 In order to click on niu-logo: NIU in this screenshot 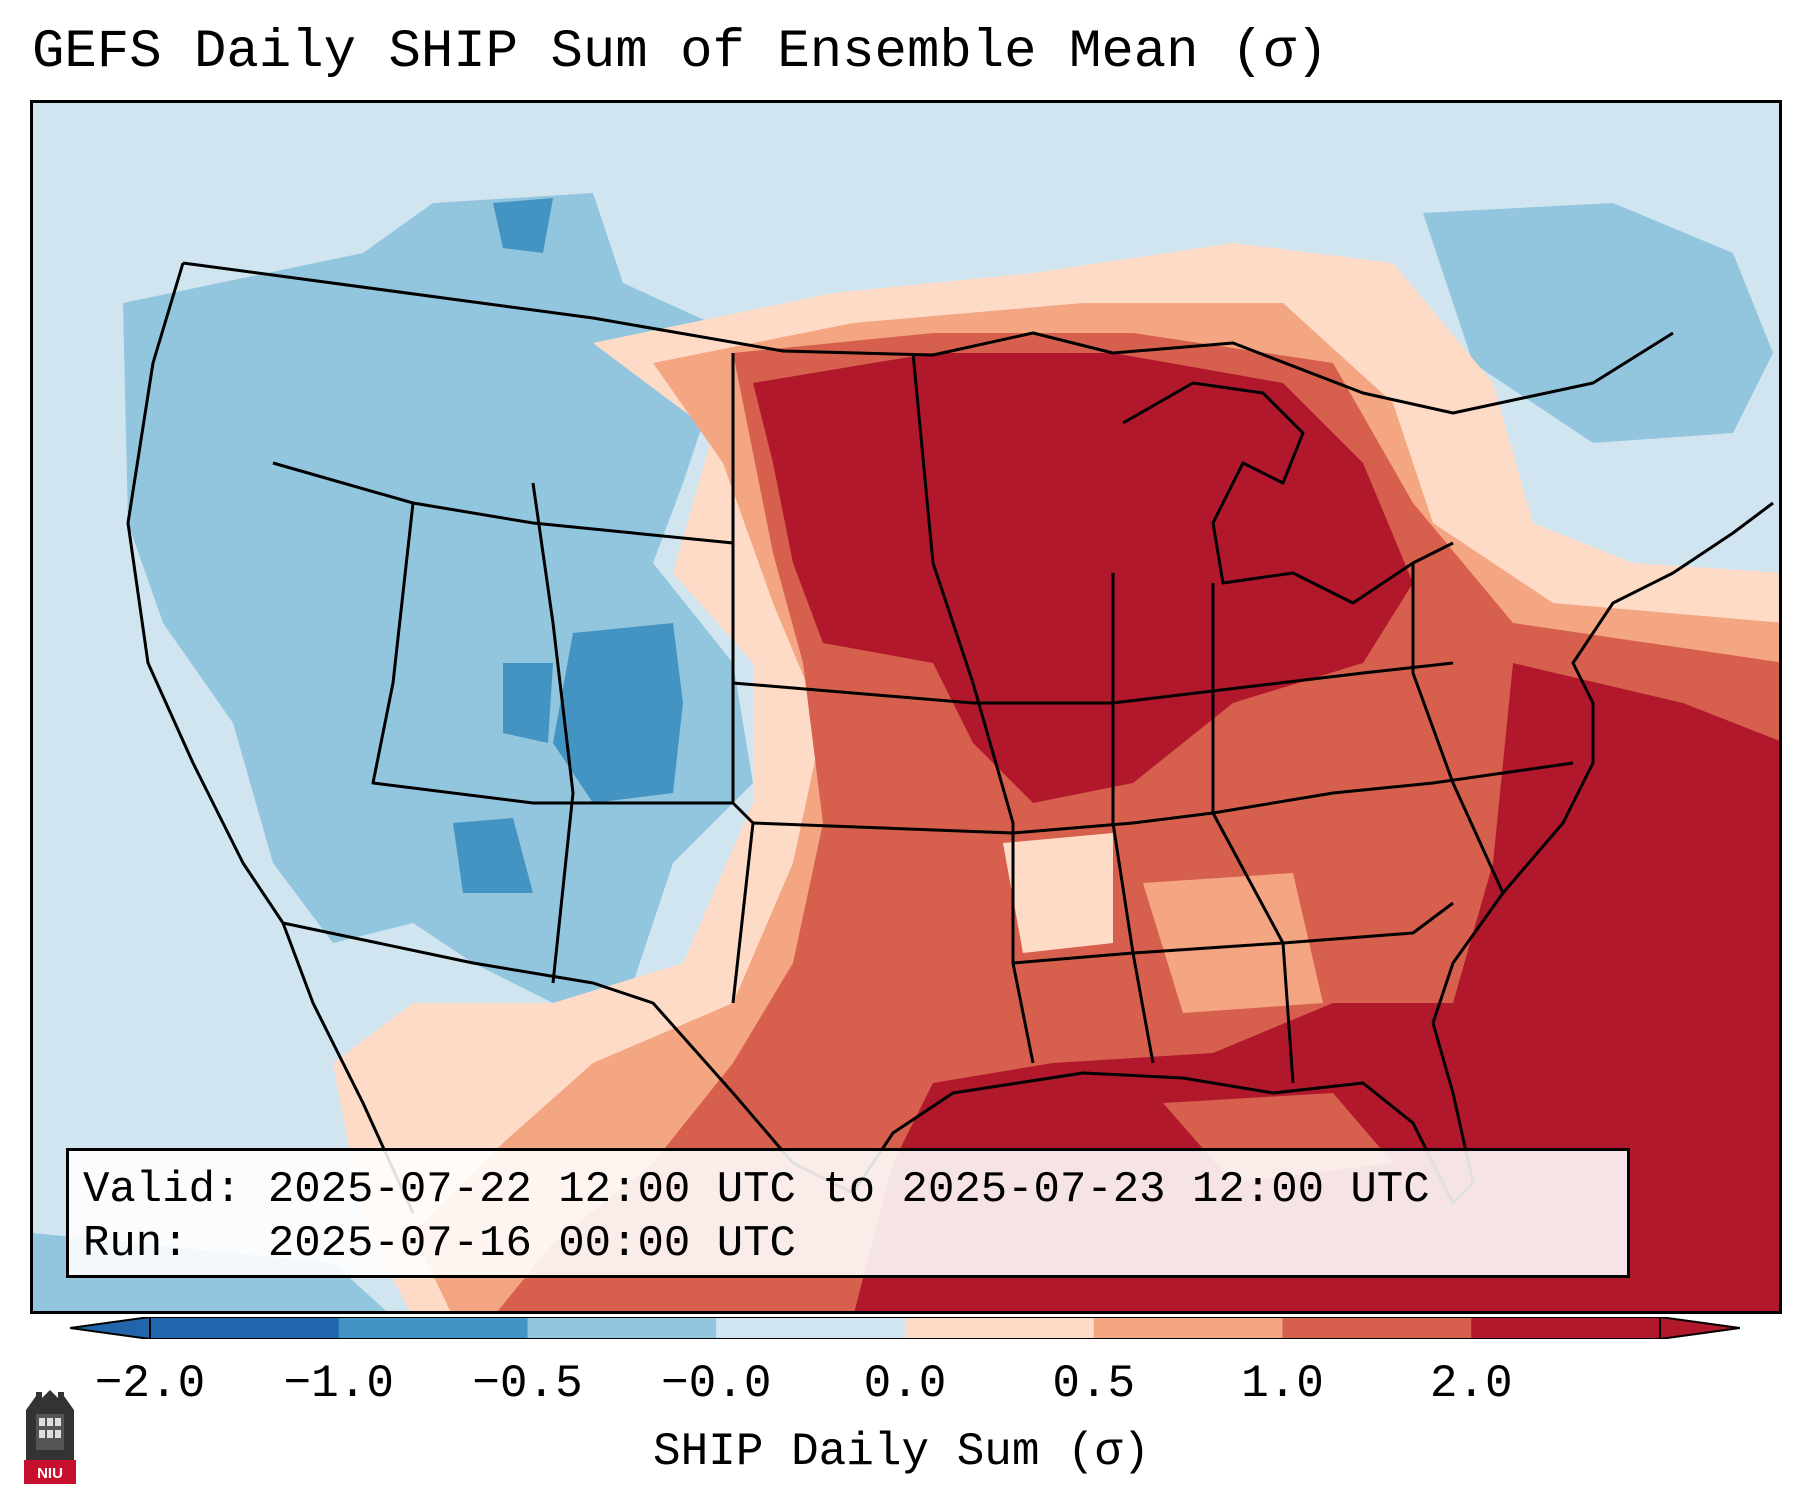, I will do `click(50, 1437)`.